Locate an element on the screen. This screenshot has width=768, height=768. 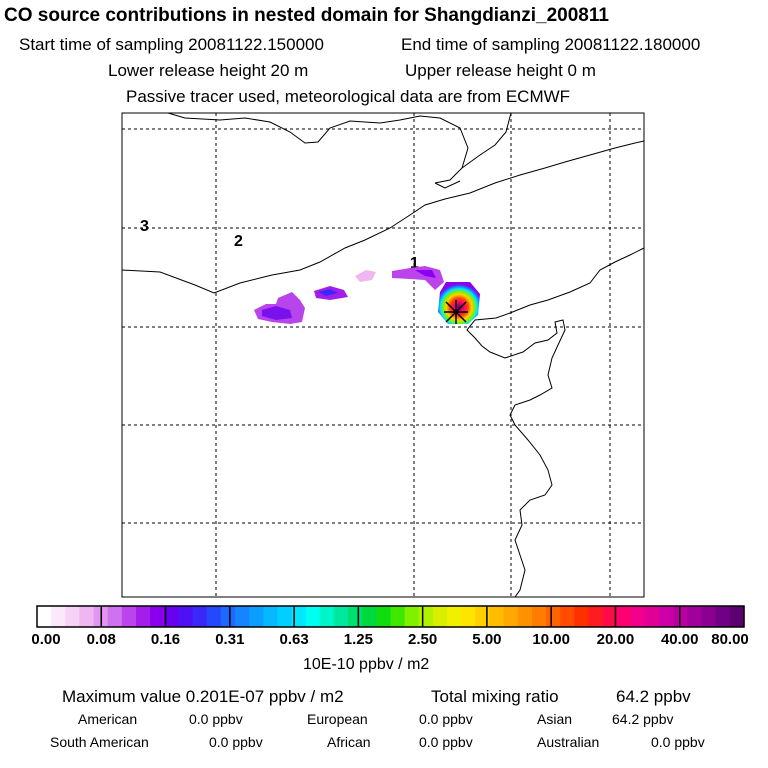
total-mixing-value: 64.2 ppbv is located at coordinates (653, 696).